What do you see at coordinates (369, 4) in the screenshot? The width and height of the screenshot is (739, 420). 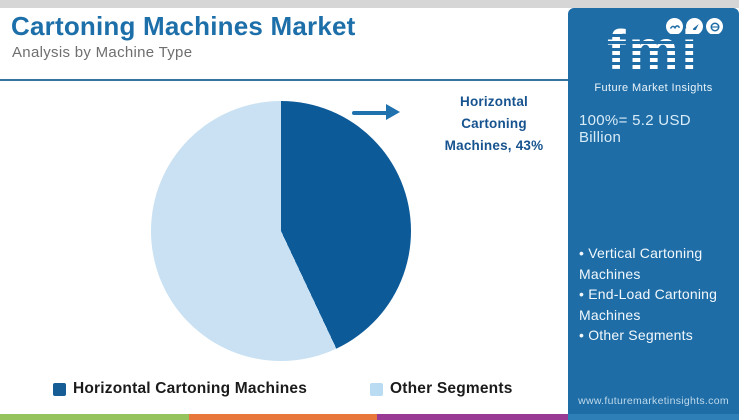 I see `top-gray-bar` at bounding box center [369, 4].